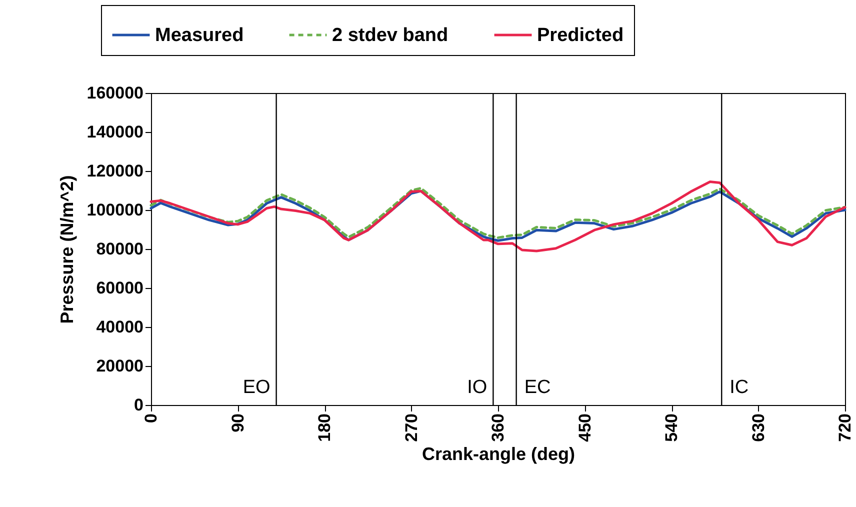  Describe the element at coordinates (584, 428) in the screenshot. I see `x-tick-label: 450` at that location.